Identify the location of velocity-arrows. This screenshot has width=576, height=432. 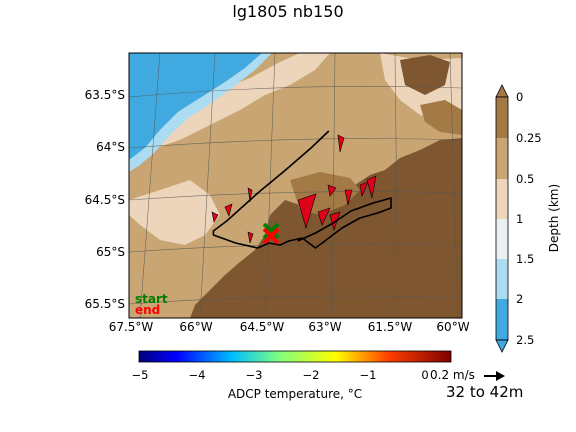
(294, 189).